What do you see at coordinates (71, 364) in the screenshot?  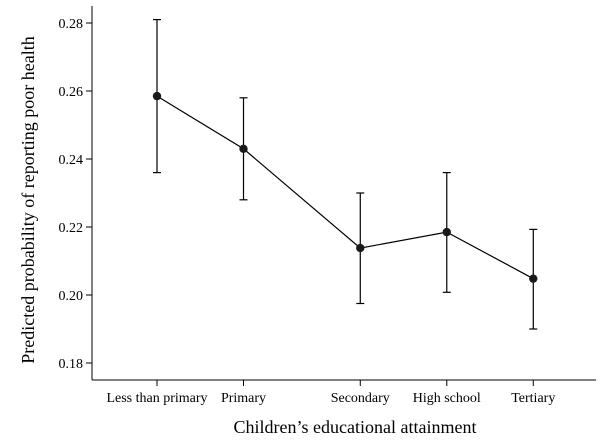 I see `y-tick-label: 0.18` at bounding box center [71, 364].